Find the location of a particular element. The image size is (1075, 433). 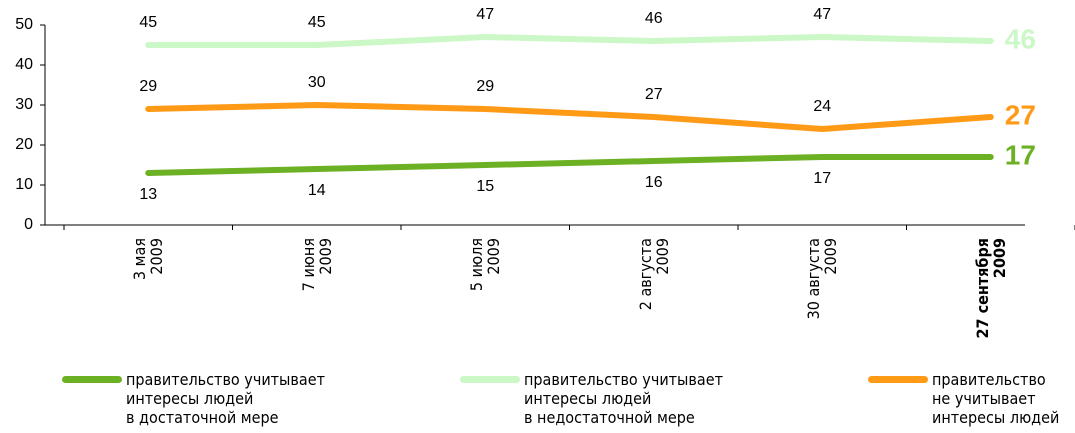

x-tick-label: 7 июня 2009 is located at coordinates (316, 265).